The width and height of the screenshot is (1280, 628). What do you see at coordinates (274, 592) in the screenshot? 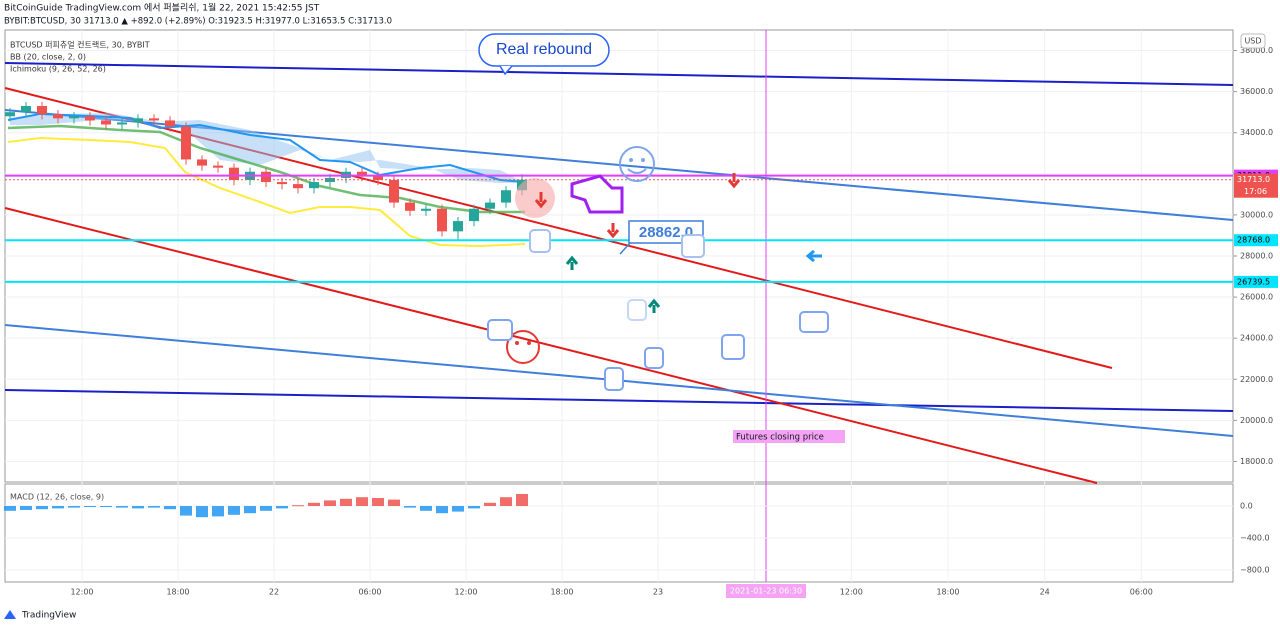
I see `x-tick-label: 22` at bounding box center [274, 592].